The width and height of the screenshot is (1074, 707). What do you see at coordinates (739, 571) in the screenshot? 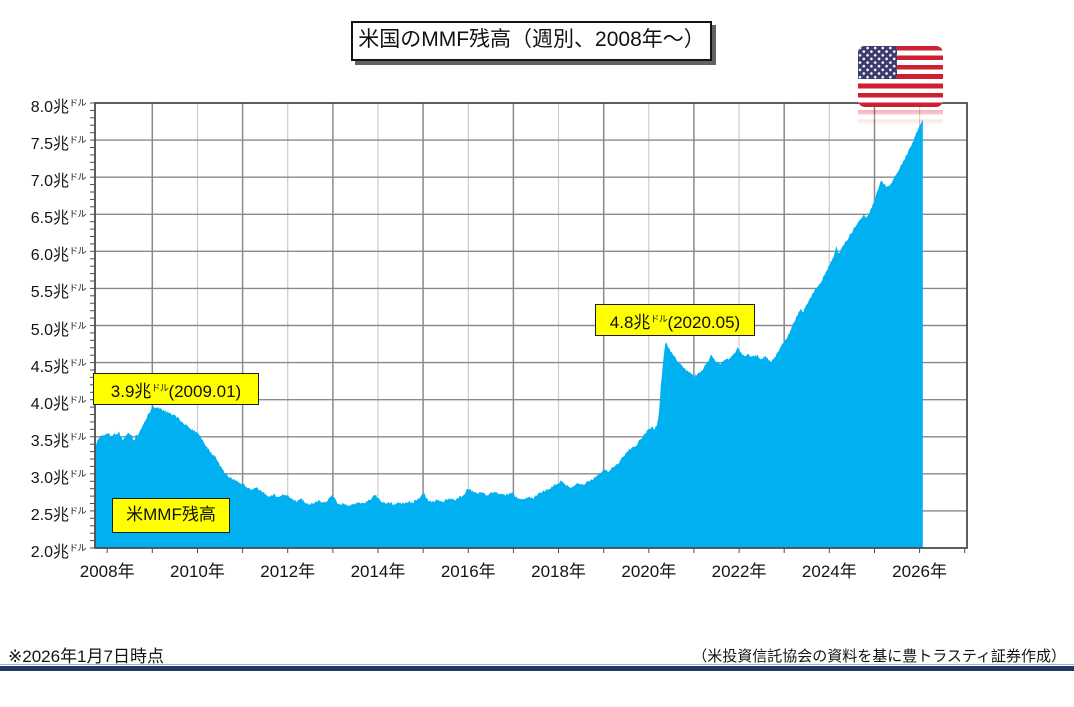
I see `x-axis-tick-label: 2022年` at bounding box center [739, 571].